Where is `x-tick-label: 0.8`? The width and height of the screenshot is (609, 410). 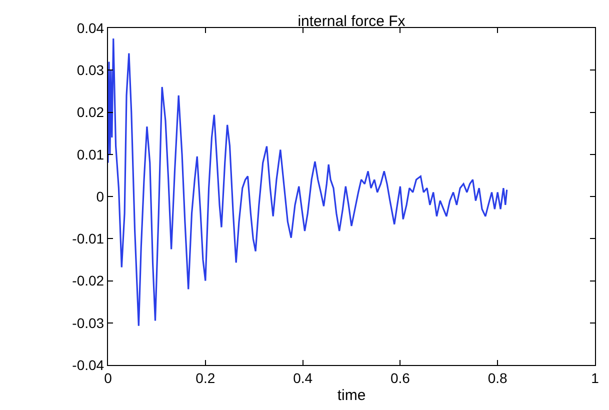 x-tick-label: 0.8 is located at coordinates (498, 378).